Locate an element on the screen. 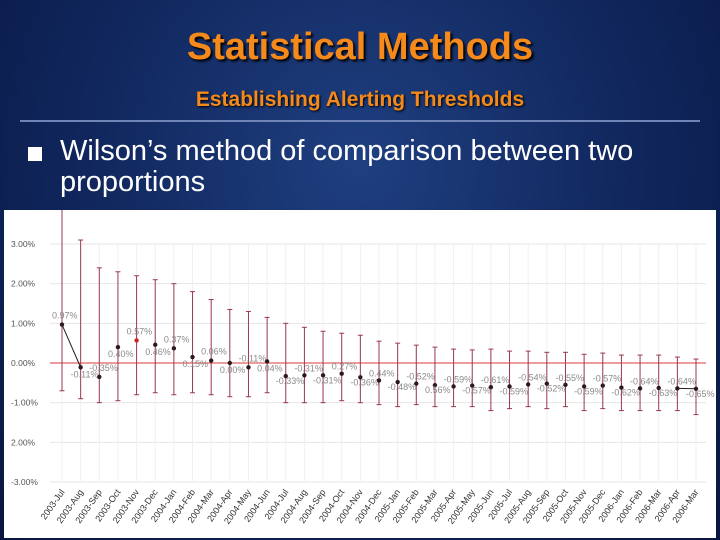  data-label: 0.57% is located at coordinates (140, 331).